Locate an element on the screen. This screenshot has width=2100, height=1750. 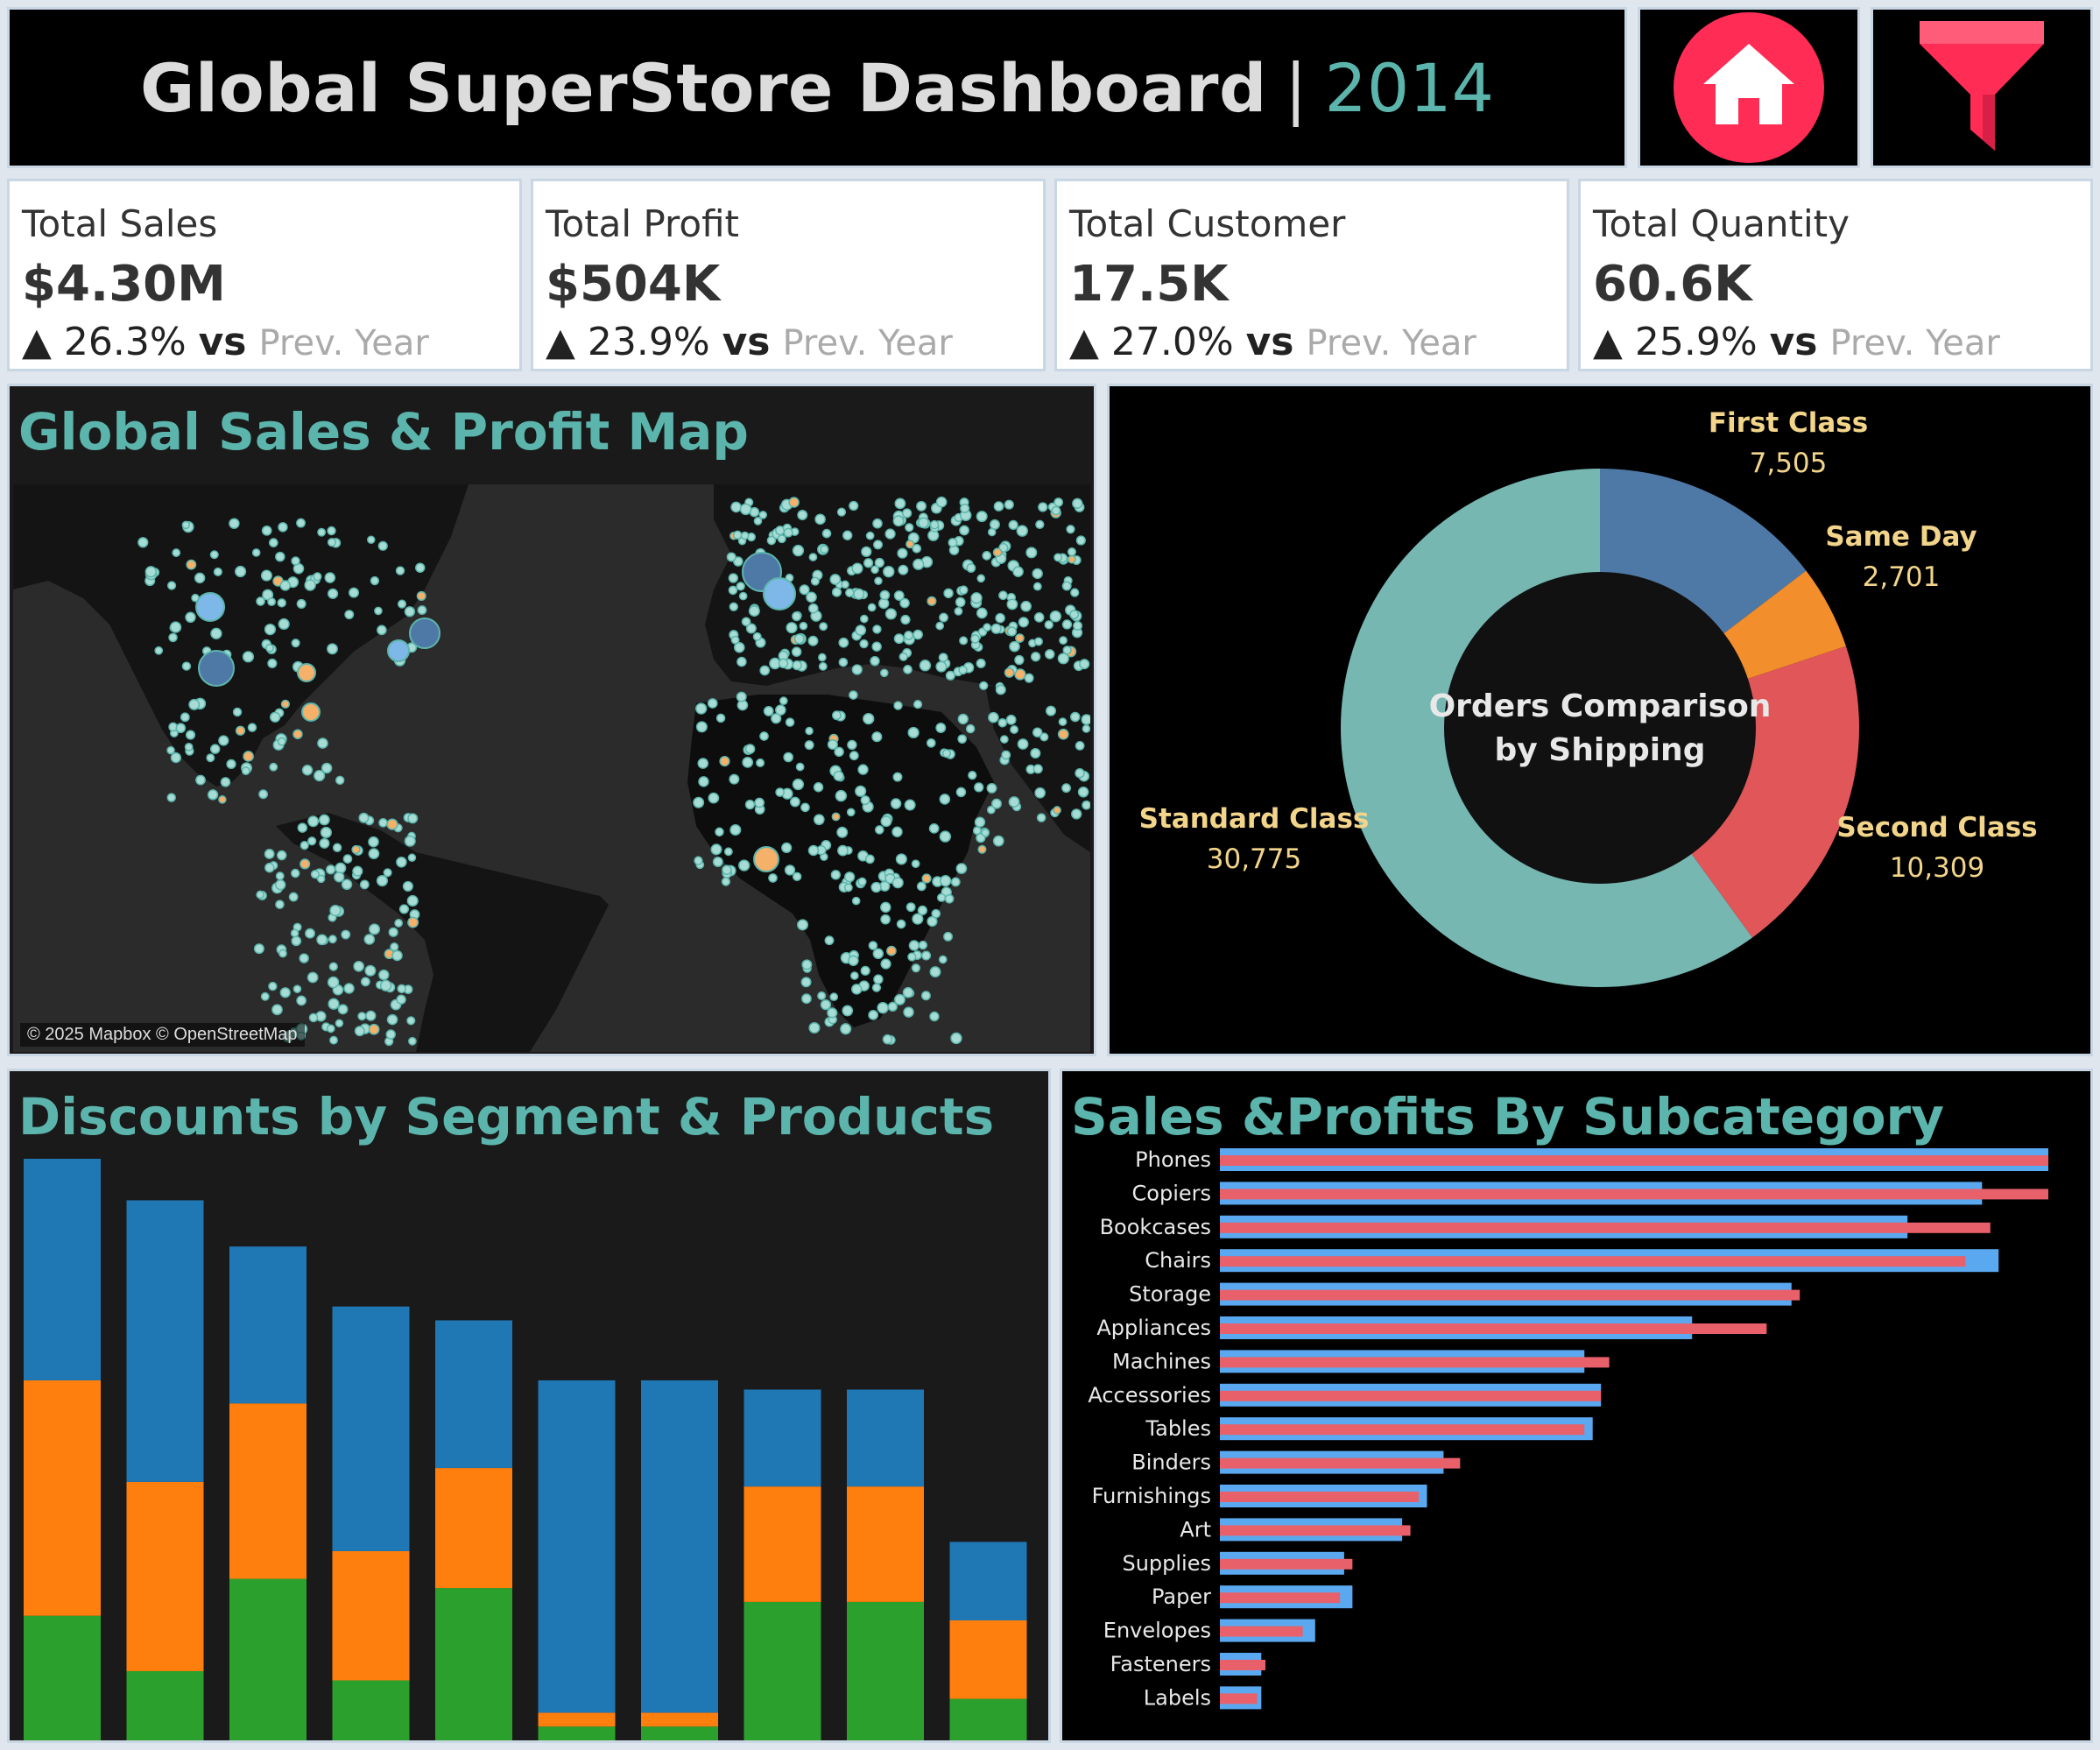
profit-bar-machines is located at coordinates (1415, 1362).